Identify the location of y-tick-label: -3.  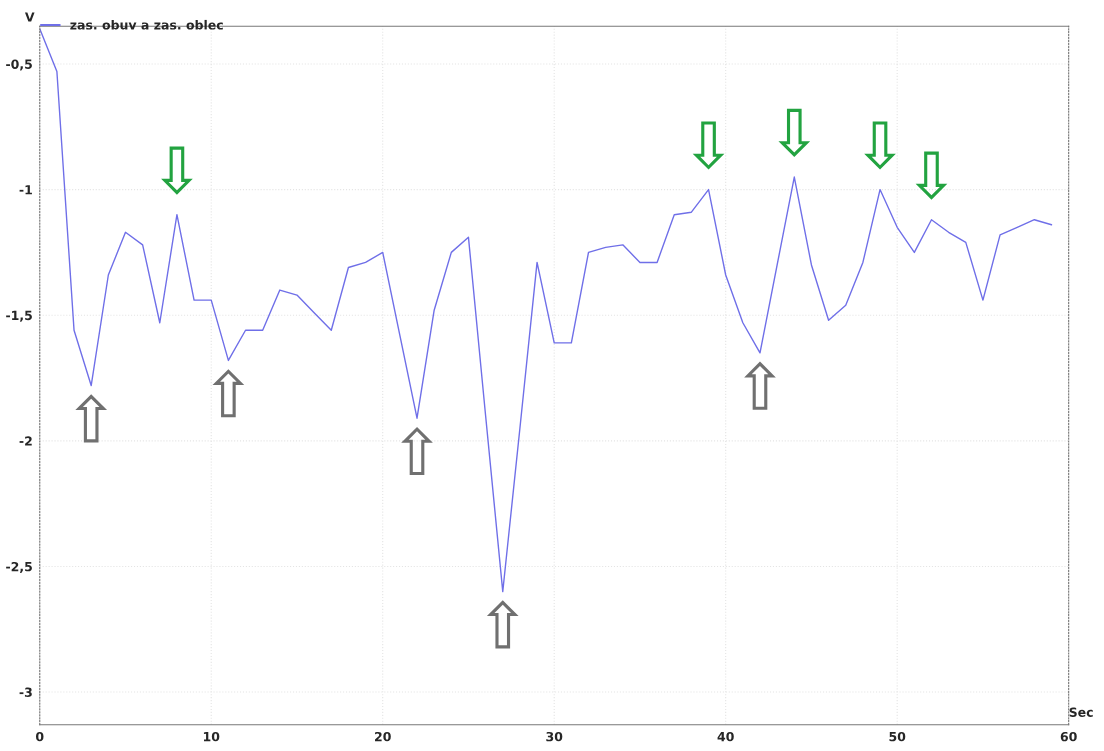
(25, 692).